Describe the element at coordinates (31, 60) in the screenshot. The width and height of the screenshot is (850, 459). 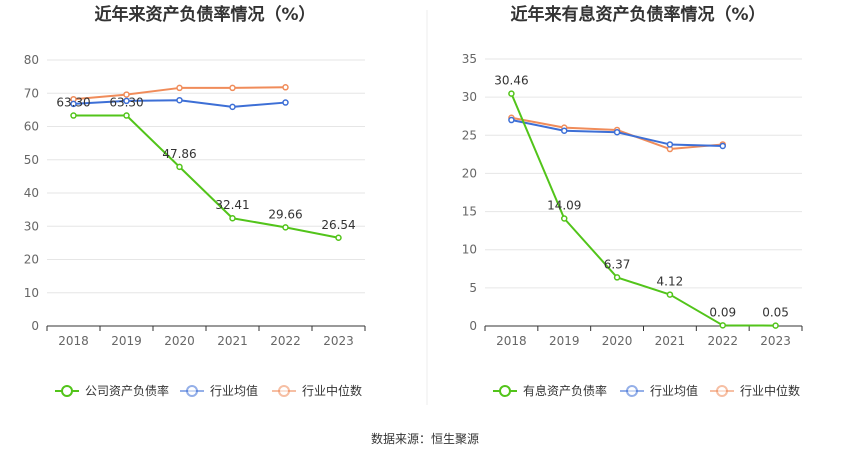
I see `y-tick-label: 80` at that location.